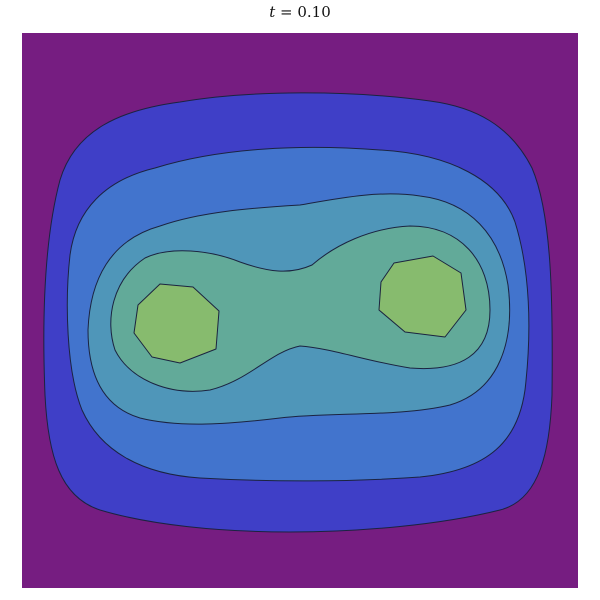 This screenshot has width=600, height=600. I want to click on chart-title: t = 0.10, so click(300, 13).